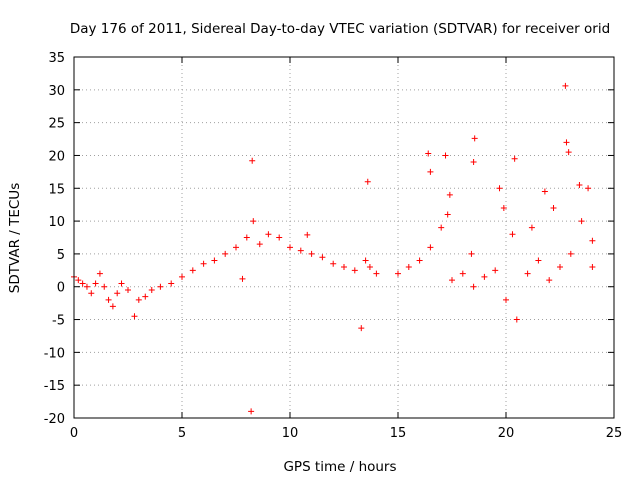  I want to click on y-tick-label: 35, so click(56, 58).